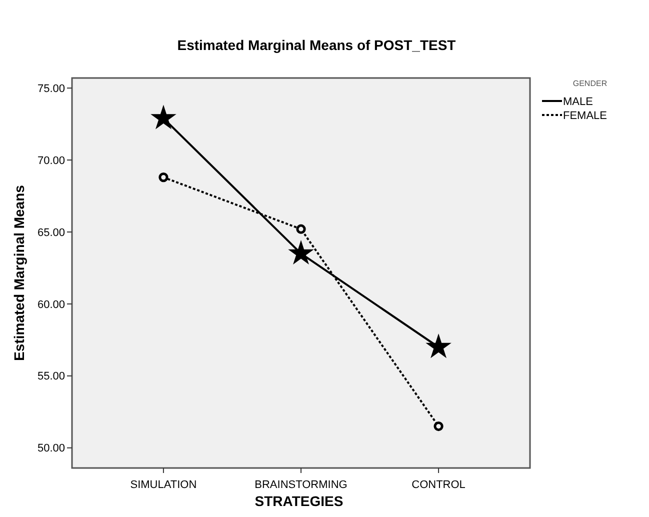  What do you see at coordinates (590, 83) in the screenshot?
I see `legend-title: GENDER` at bounding box center [590, 83].